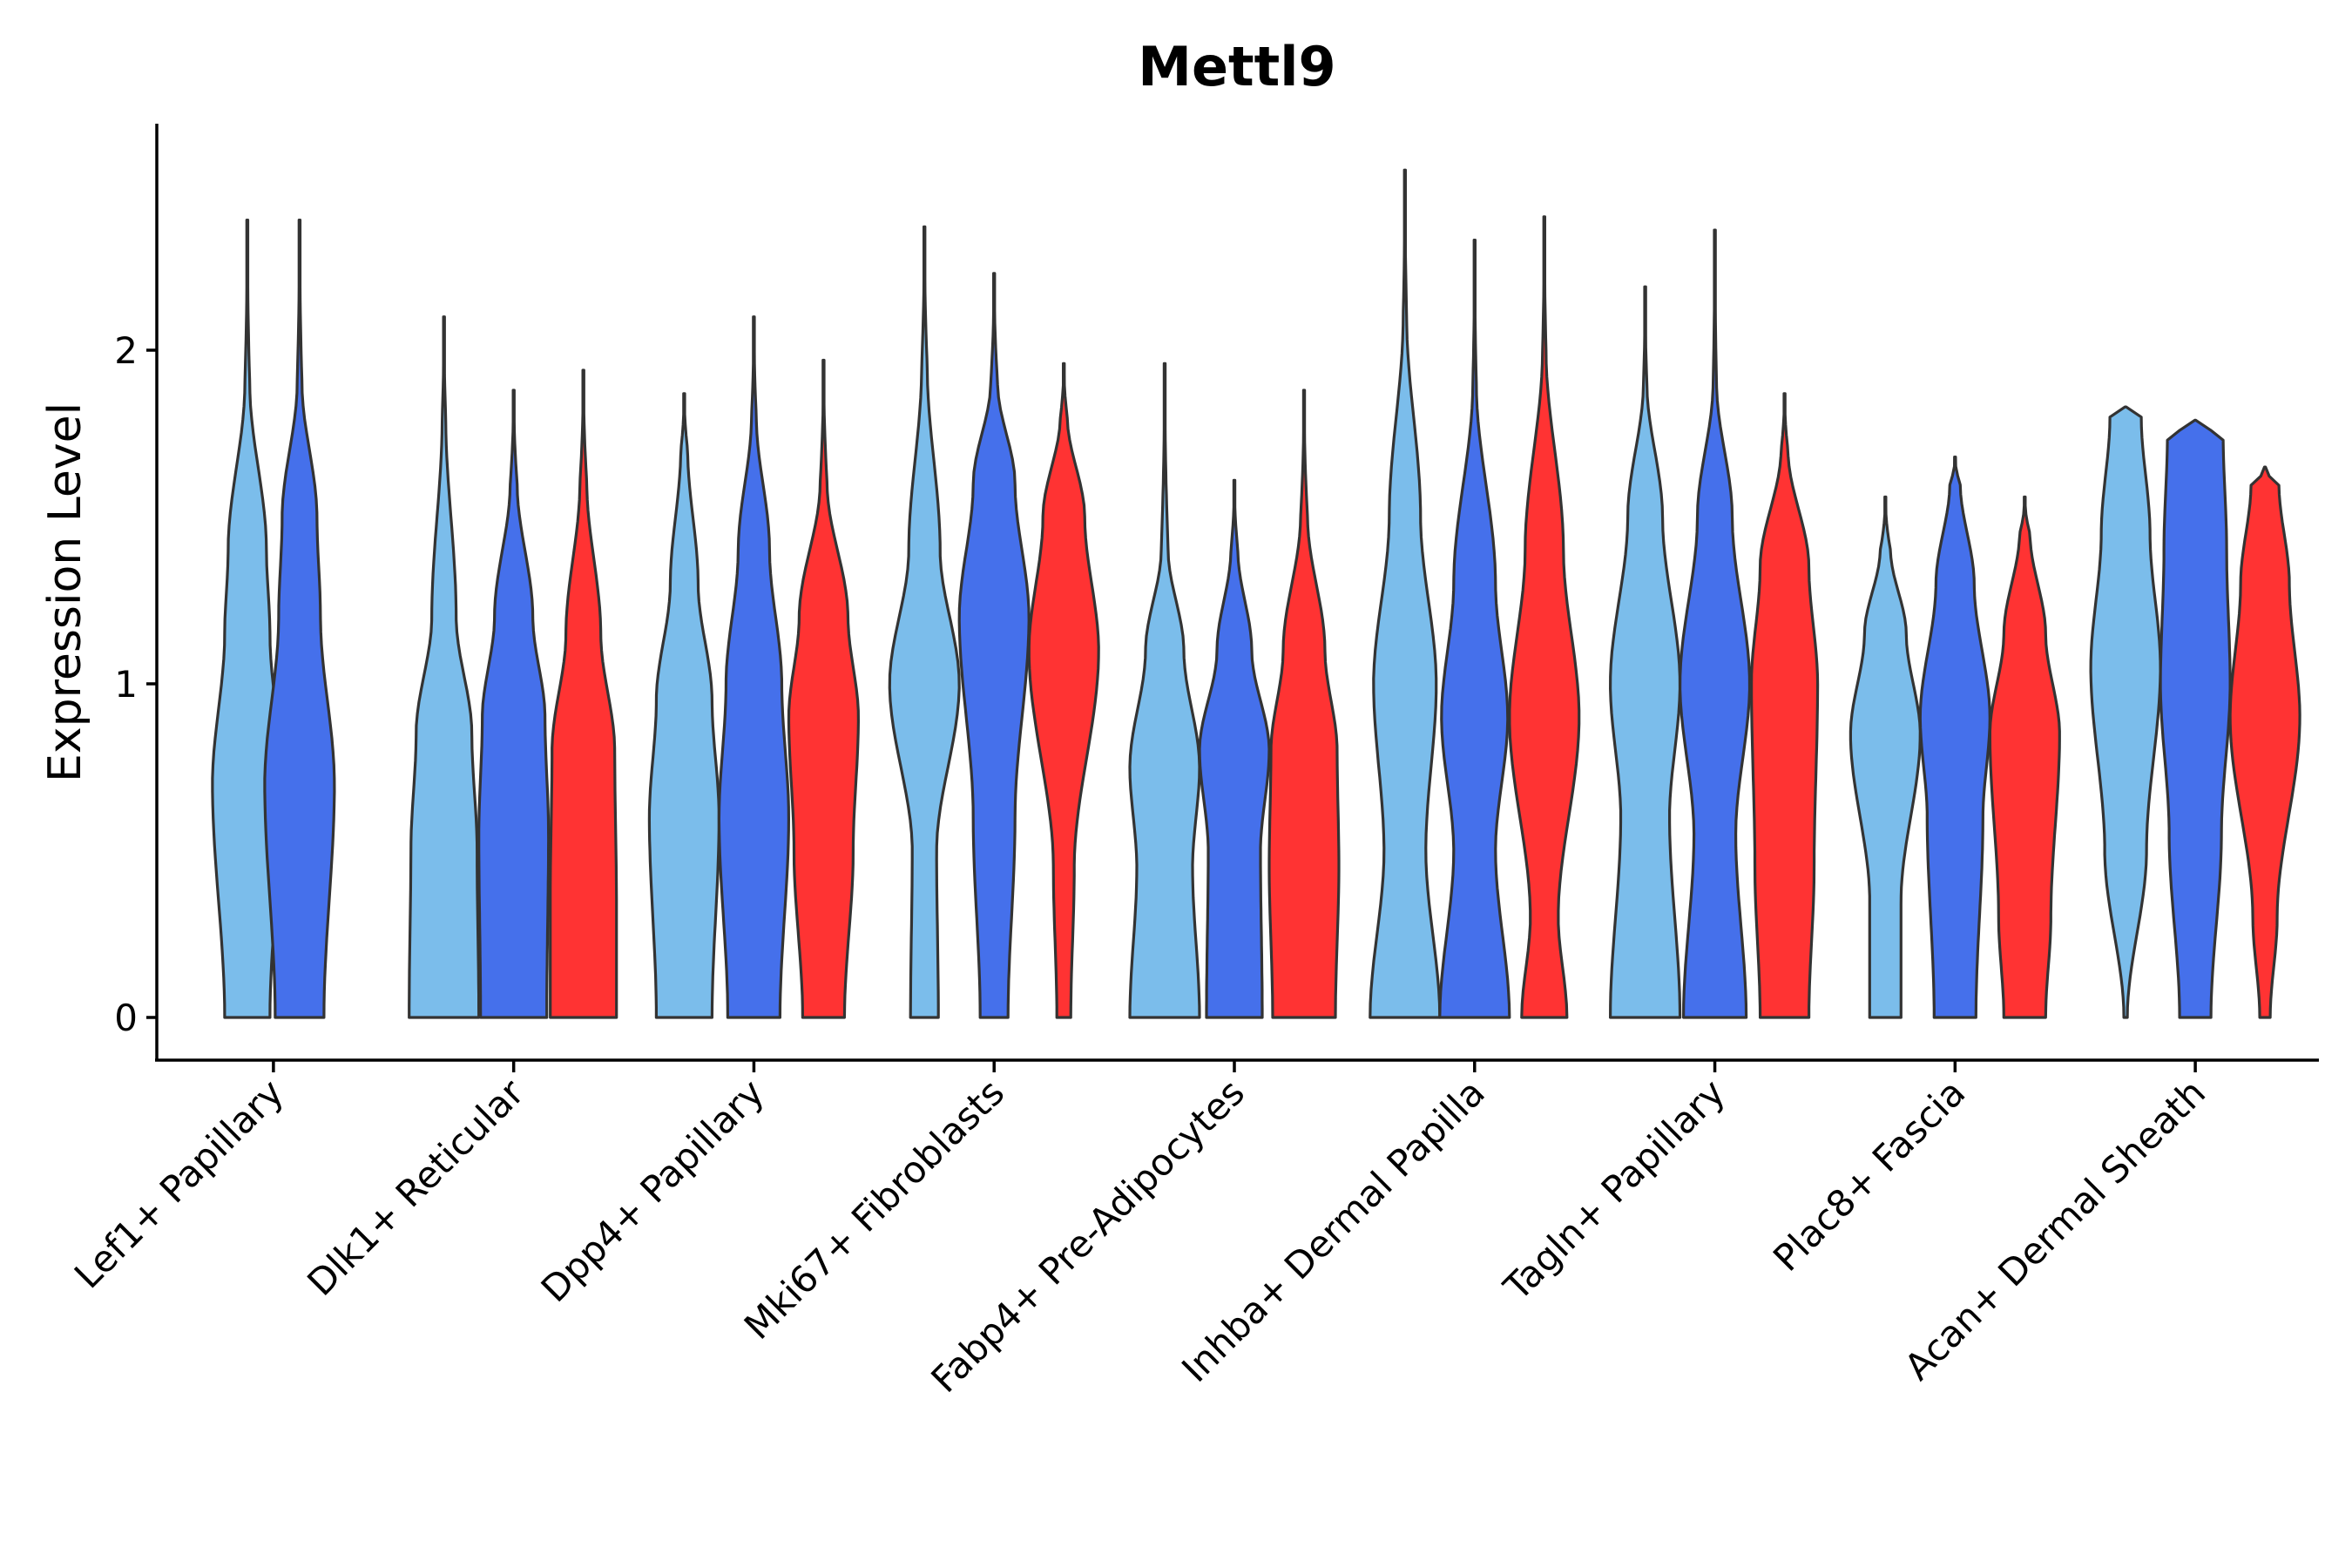  What do you see at coordinates (179, 1183) in the screenshot?
I see `x-tick-label: Lef1+ Papillary` at bounding box center [179, 1183].